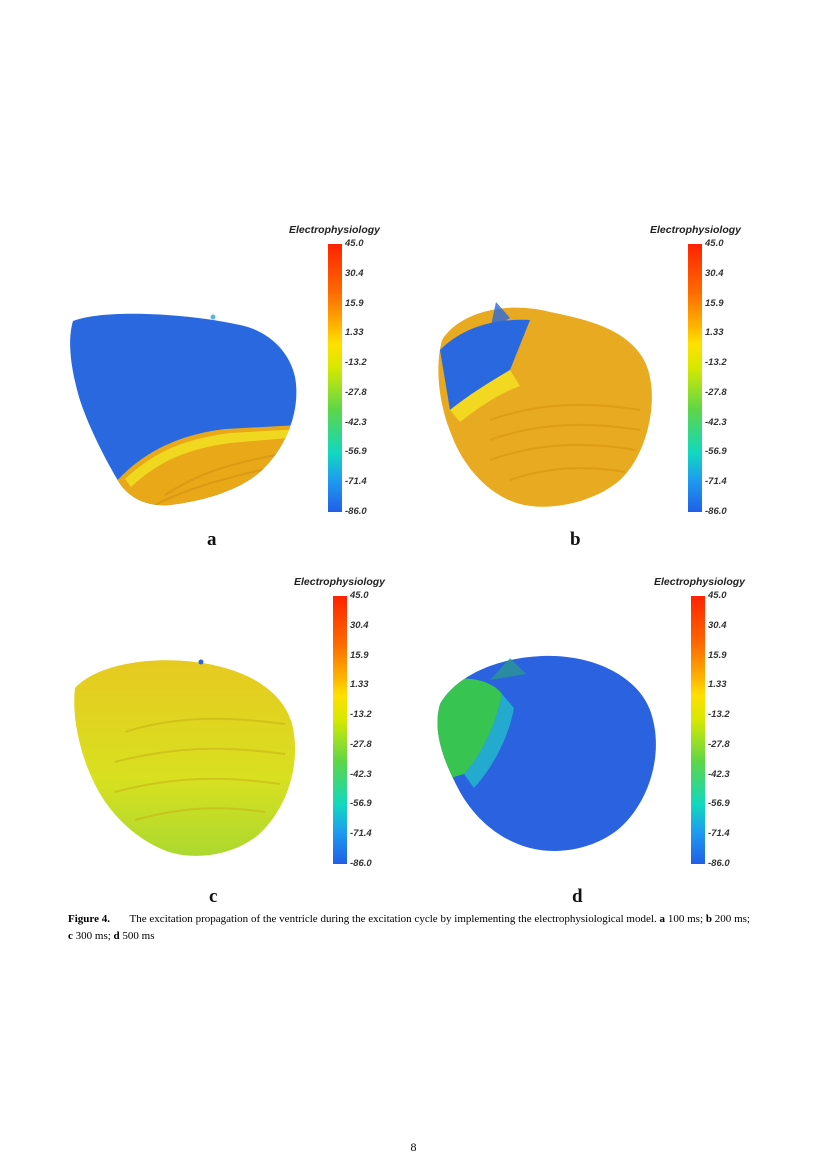  Describe the element at coordinates (662, 919) in the screenshot. I see `caption-item-key: a` at that location.